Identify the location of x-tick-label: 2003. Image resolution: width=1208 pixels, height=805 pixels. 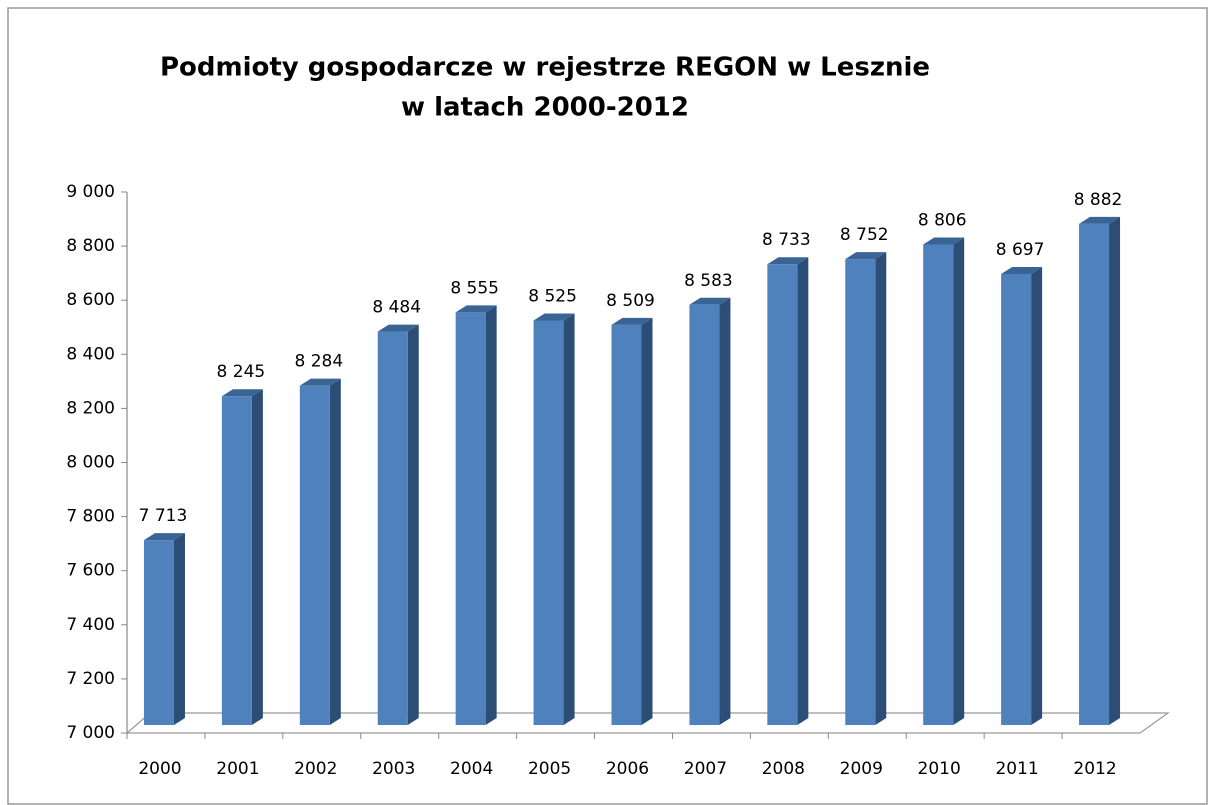
(393, 769).